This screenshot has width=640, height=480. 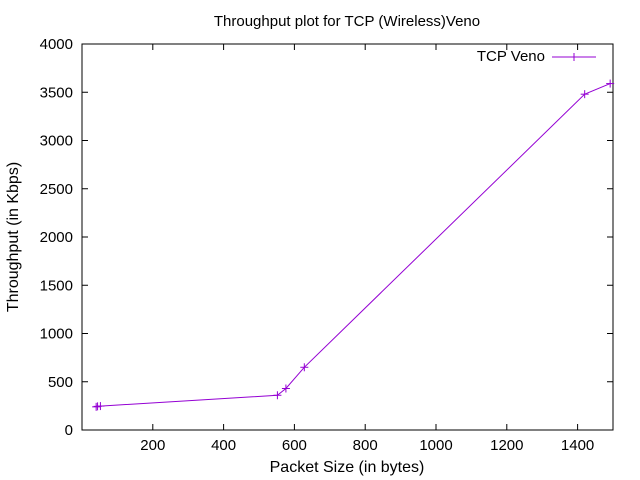 I want to click on legend: TCP Veno, so click(x=536, y=56).